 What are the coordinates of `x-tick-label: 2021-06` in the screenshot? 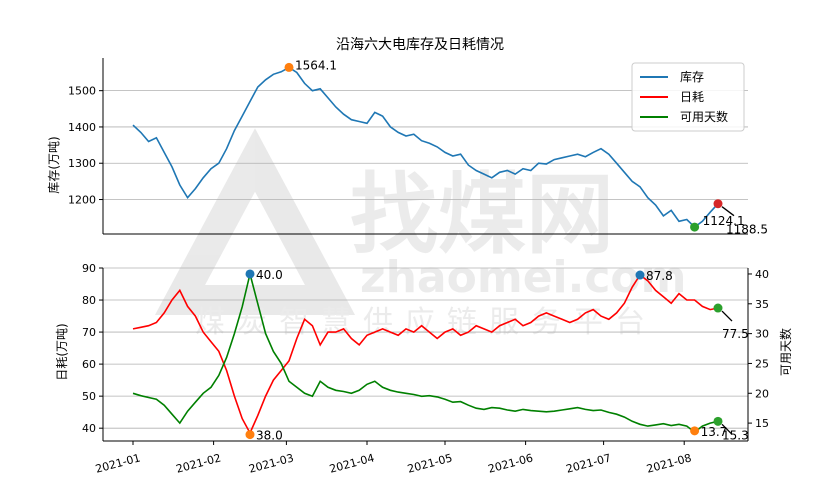 It's located at (511, 463).